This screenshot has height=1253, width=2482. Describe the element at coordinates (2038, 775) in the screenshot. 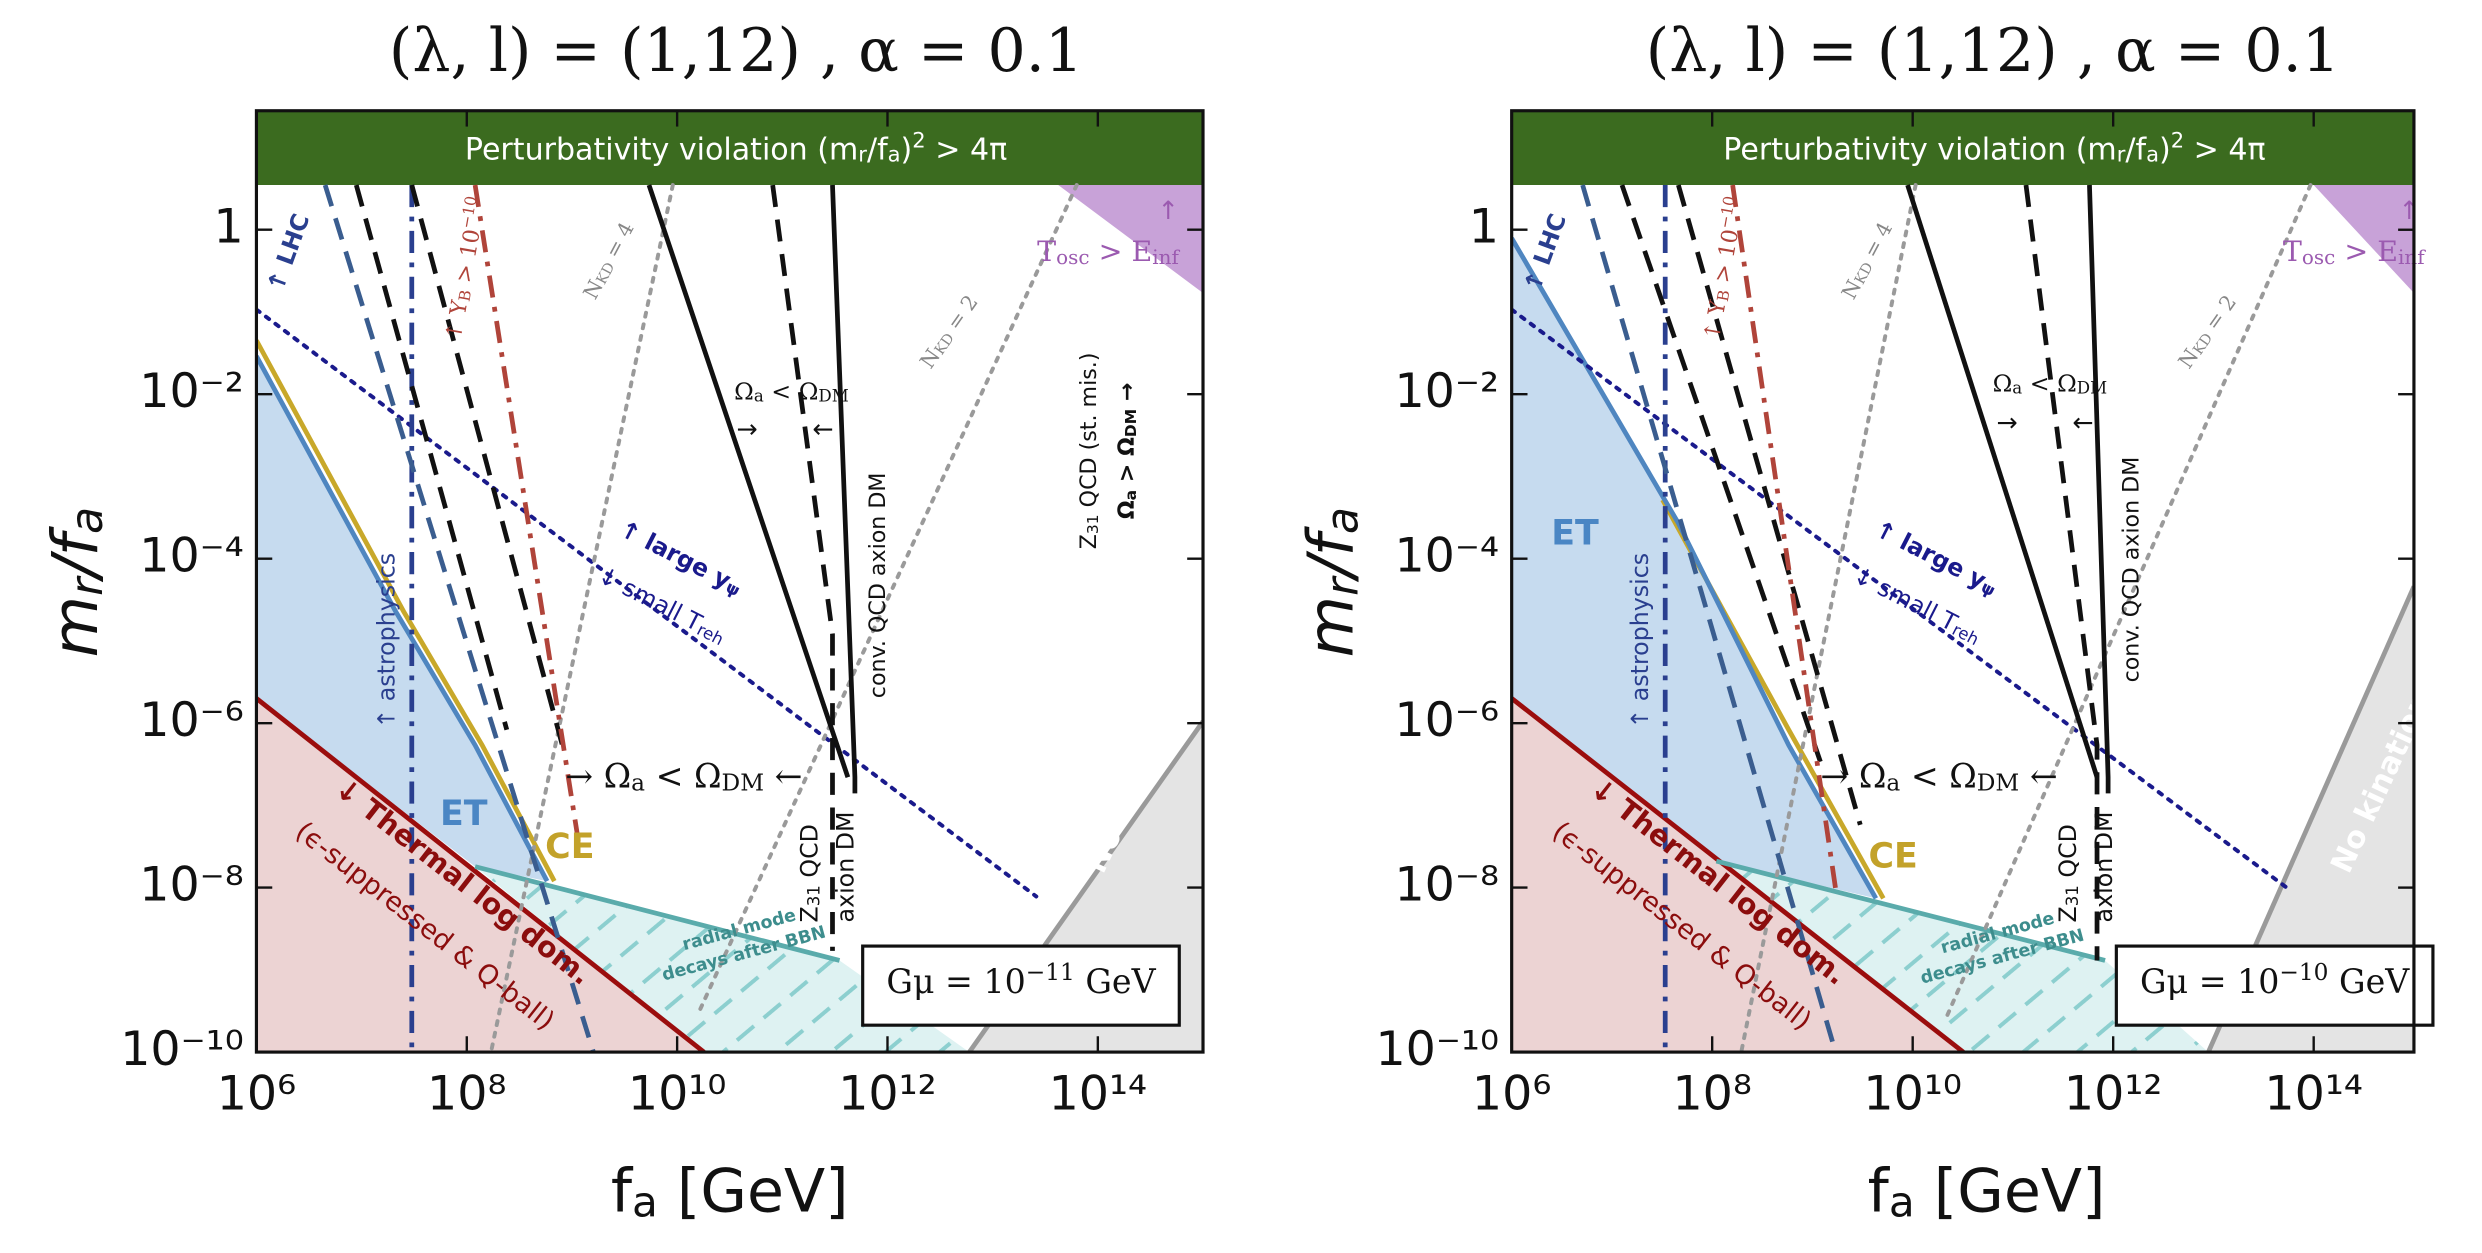

I see `text-part: ←` at that location.